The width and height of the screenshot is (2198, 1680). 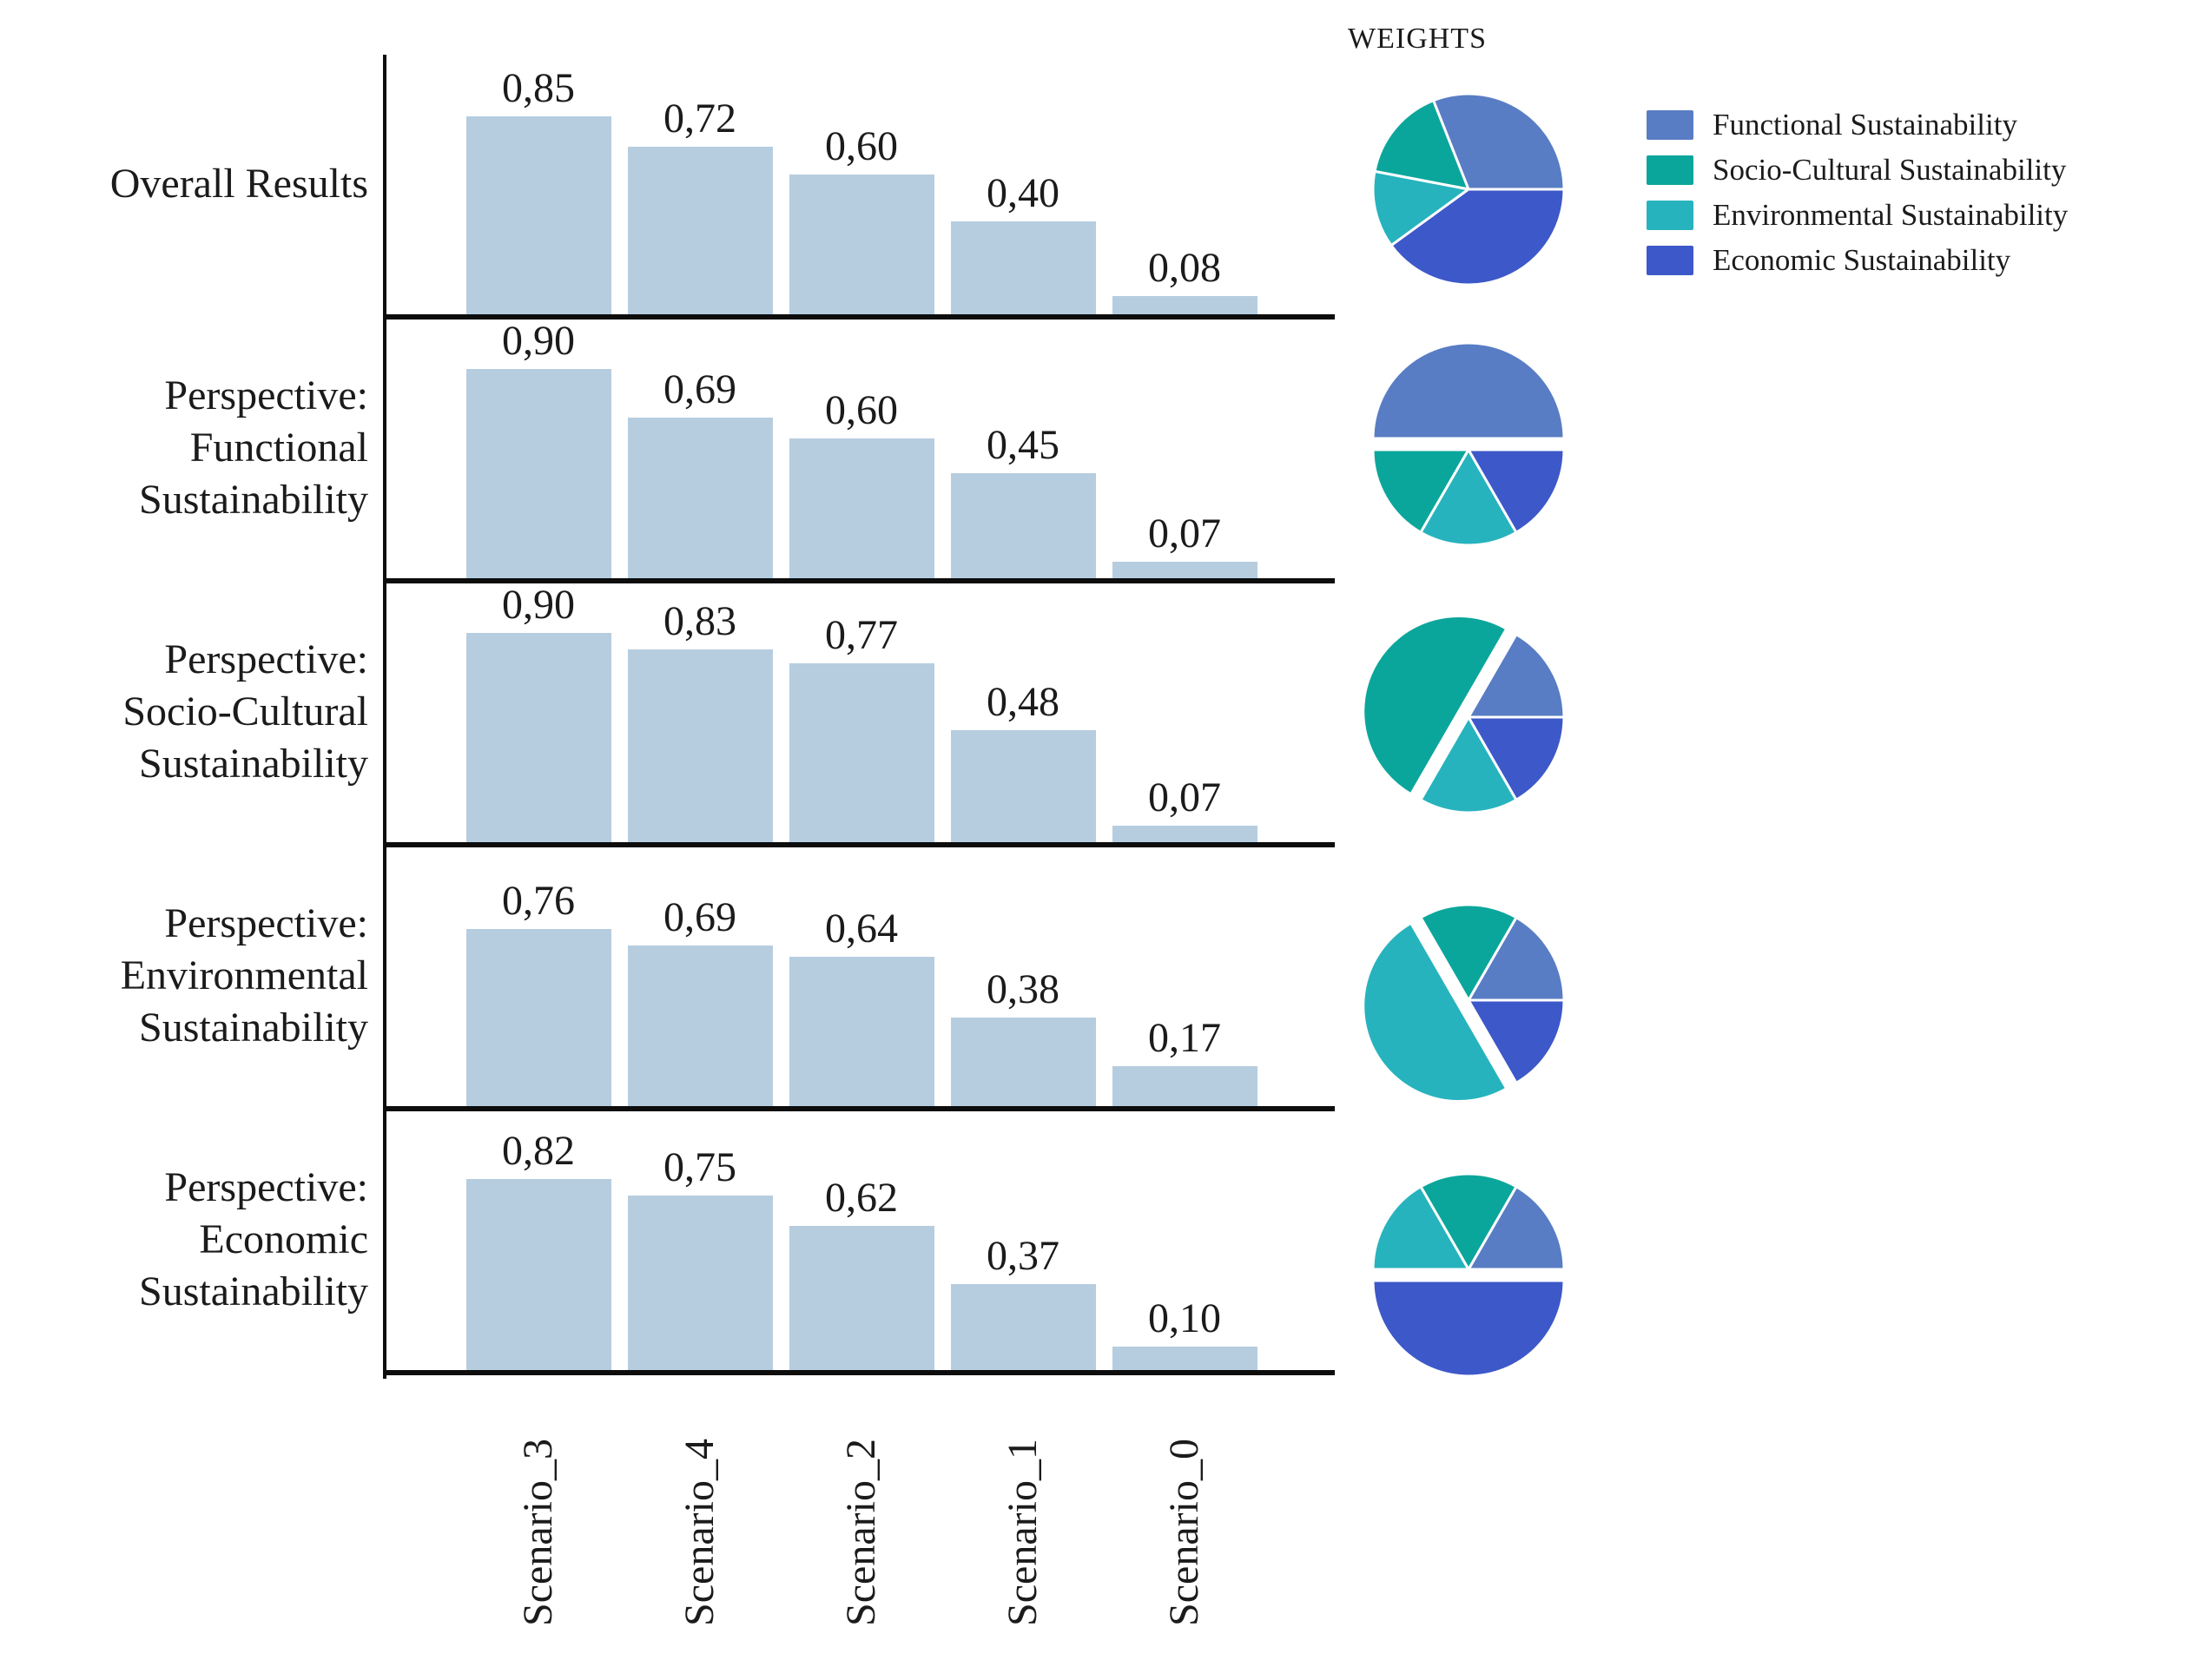 I want to click on bar-value-label: 0,17, so click(x=1184, y=1038).